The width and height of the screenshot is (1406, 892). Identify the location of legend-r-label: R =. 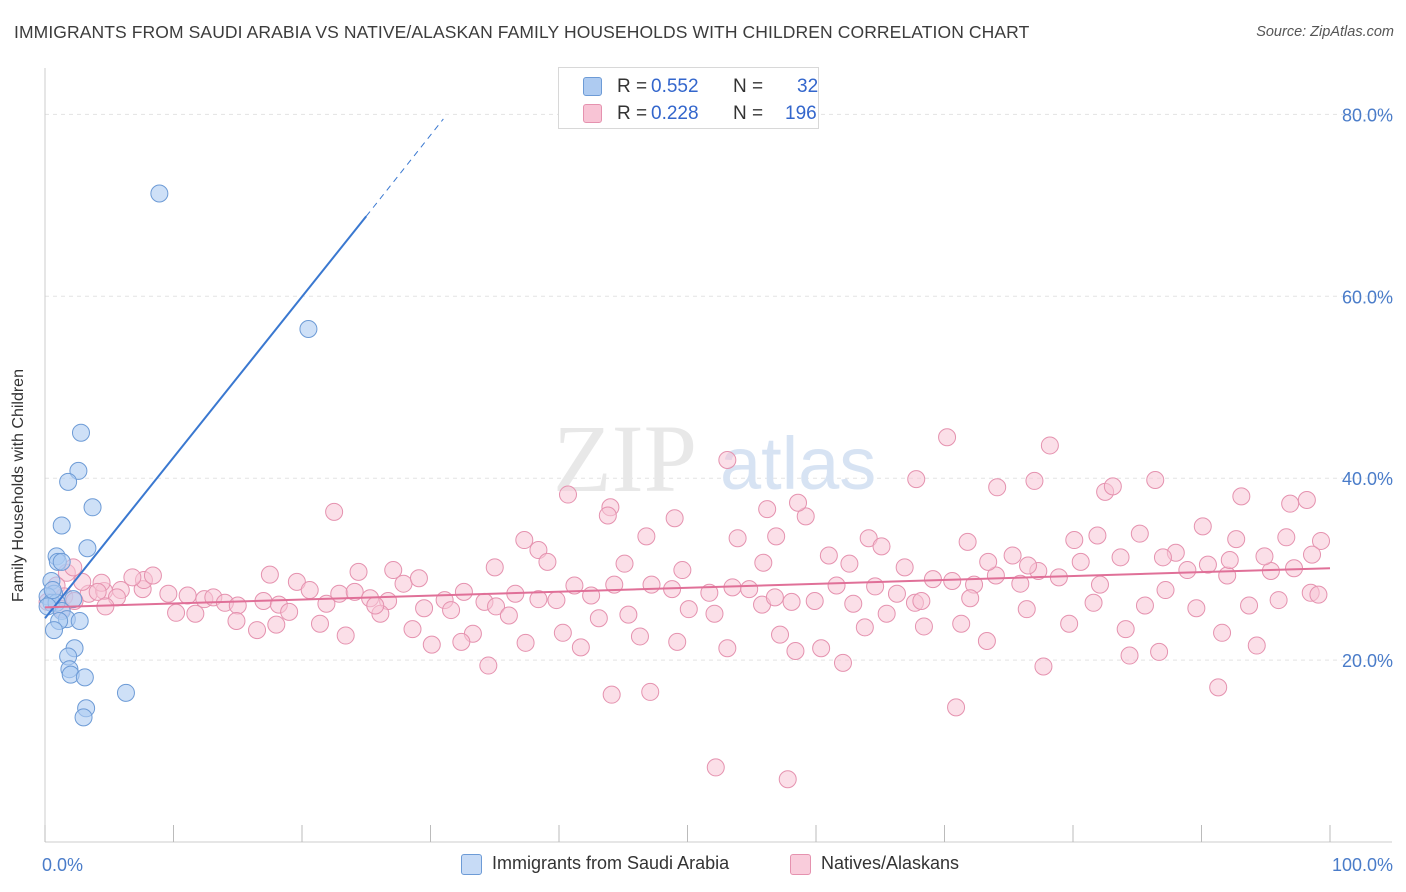
(632, 113).